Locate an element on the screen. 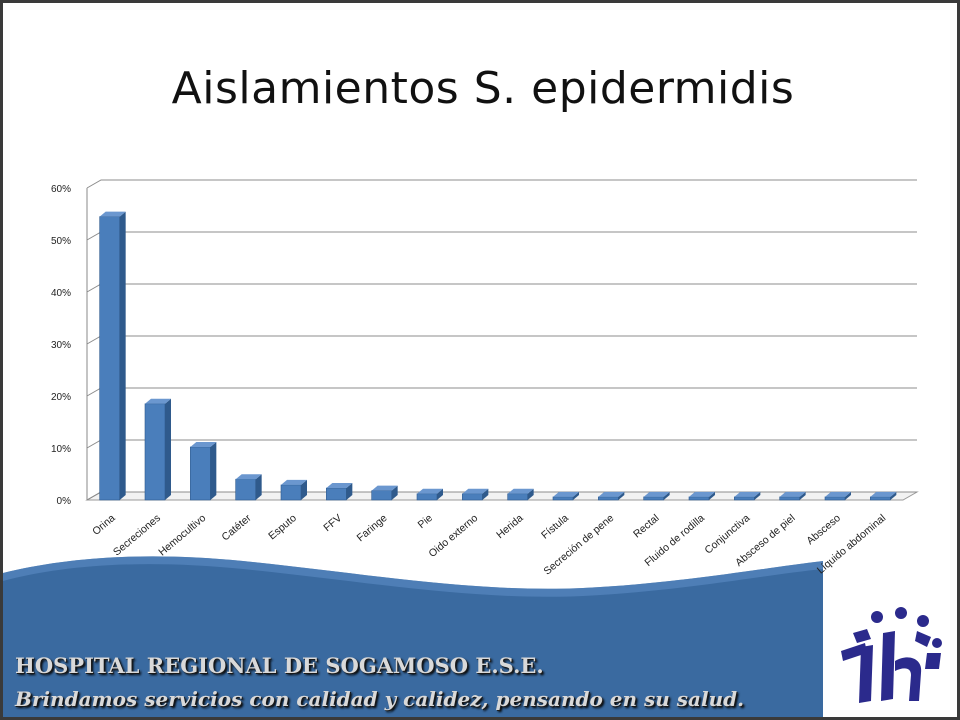 This screenshot has height=720, width=960. x-tick-label: Orina is located at coordinates (104, 525).